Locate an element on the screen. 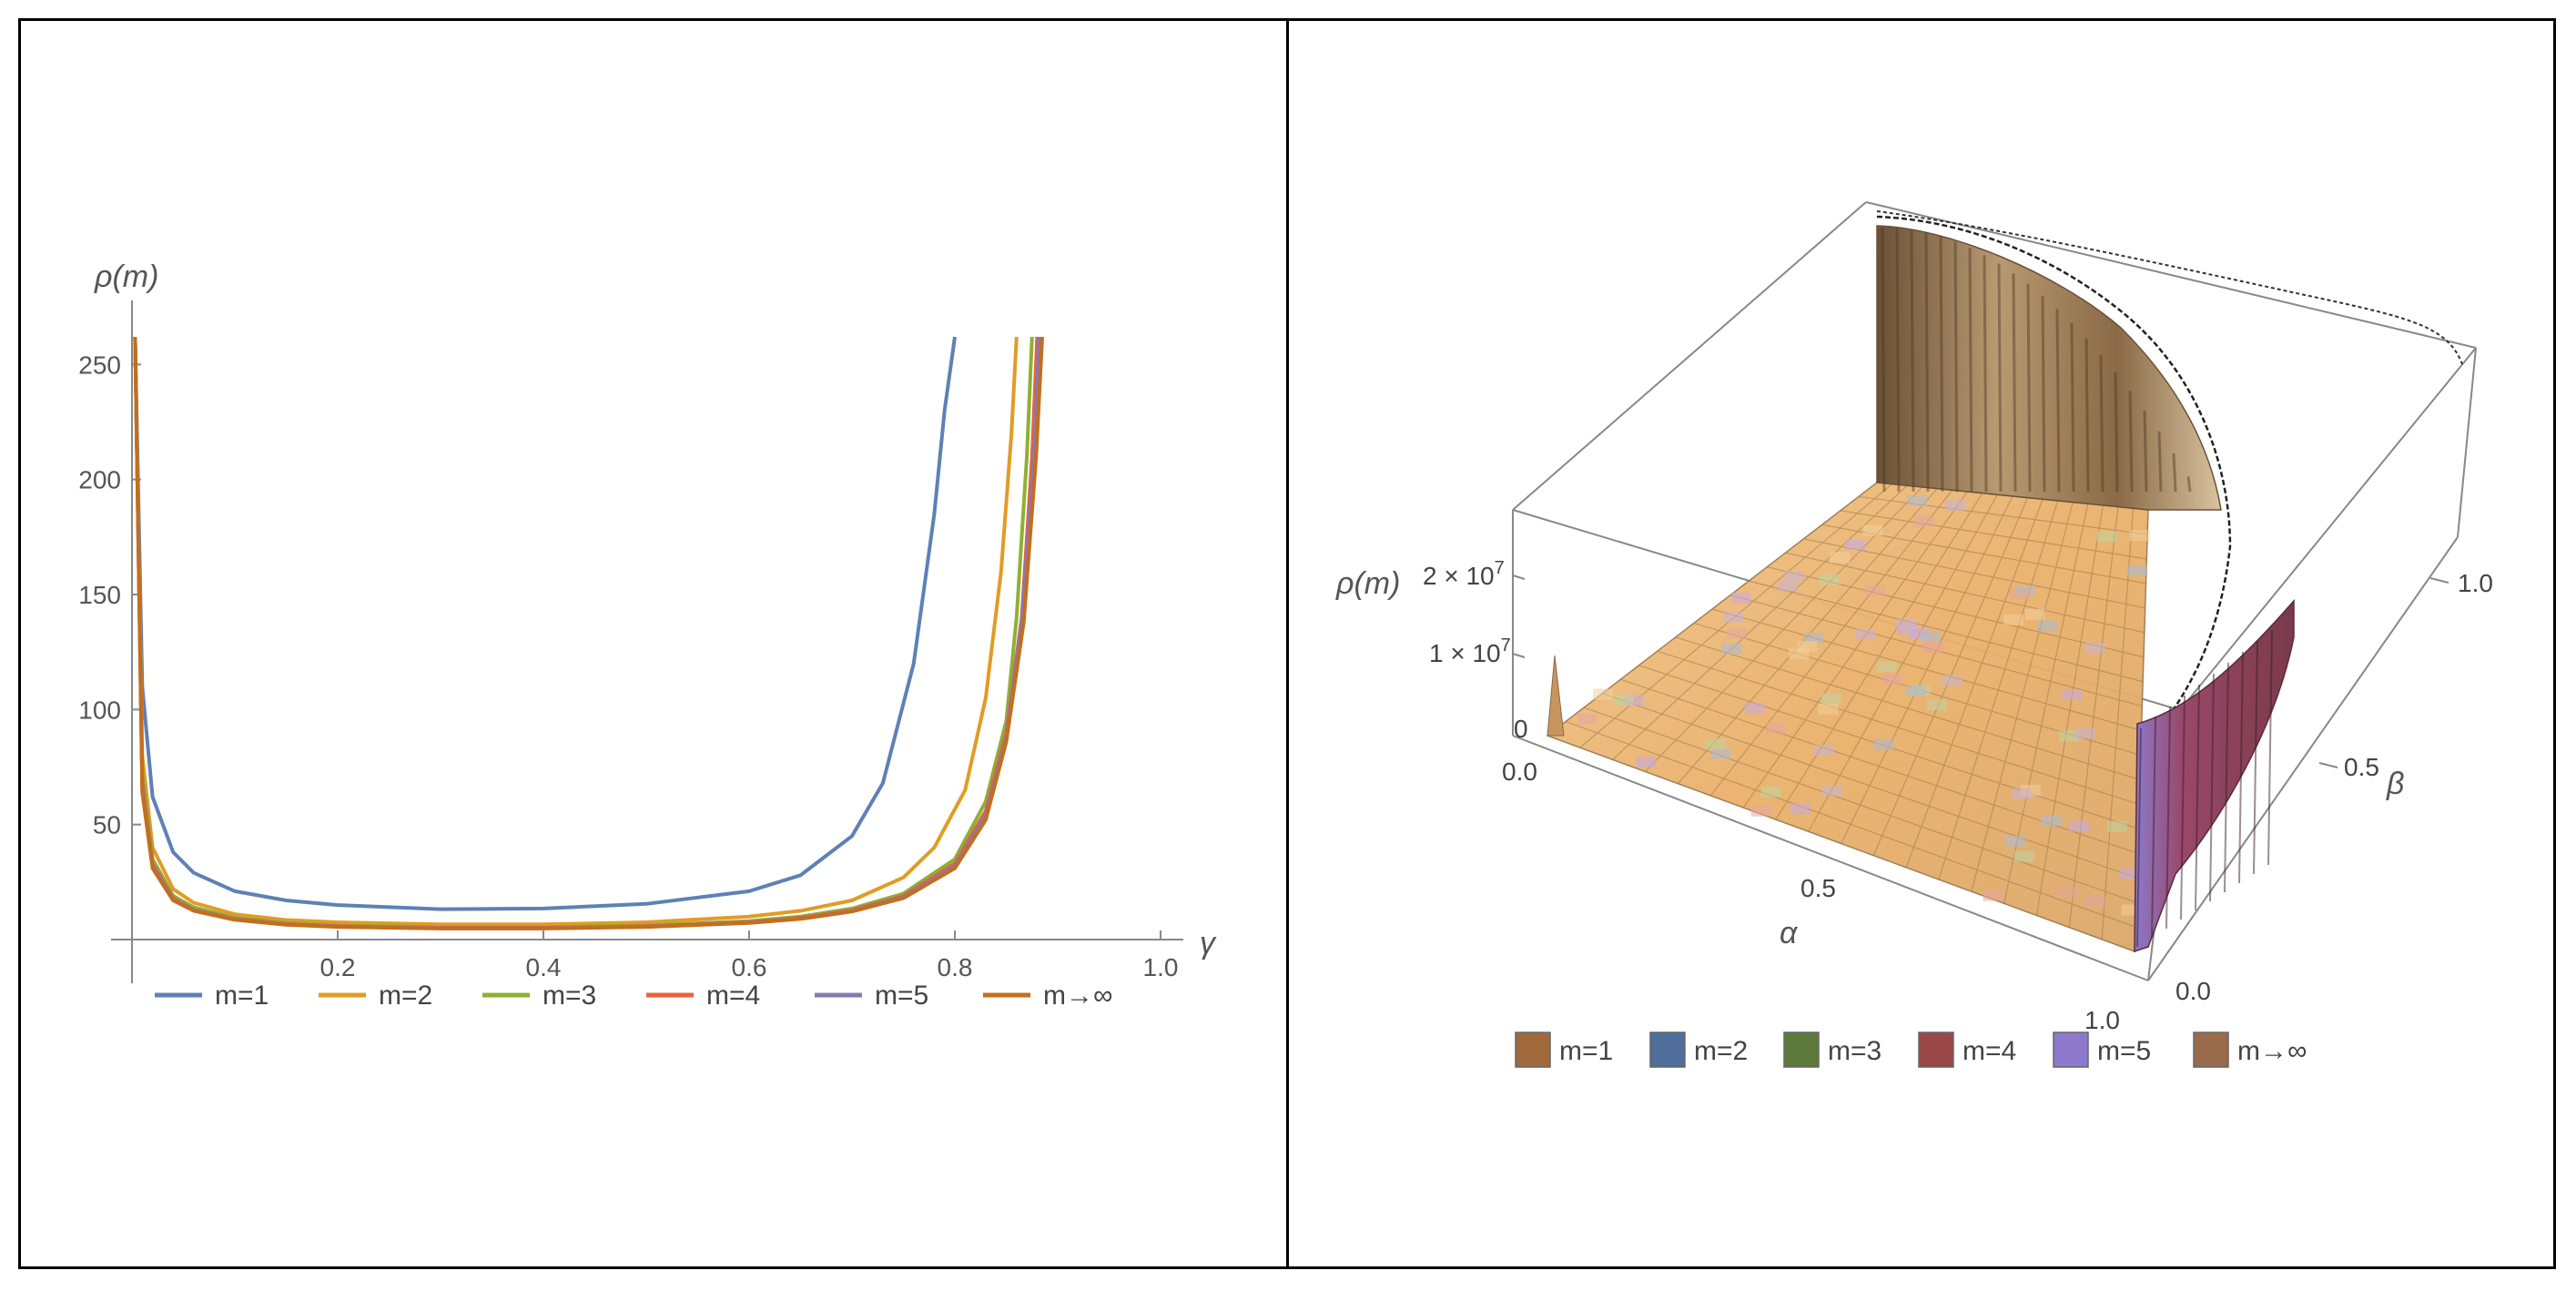 The image size is (2576, 1291). surface-back-wall is located at coordinates (2049, 368).